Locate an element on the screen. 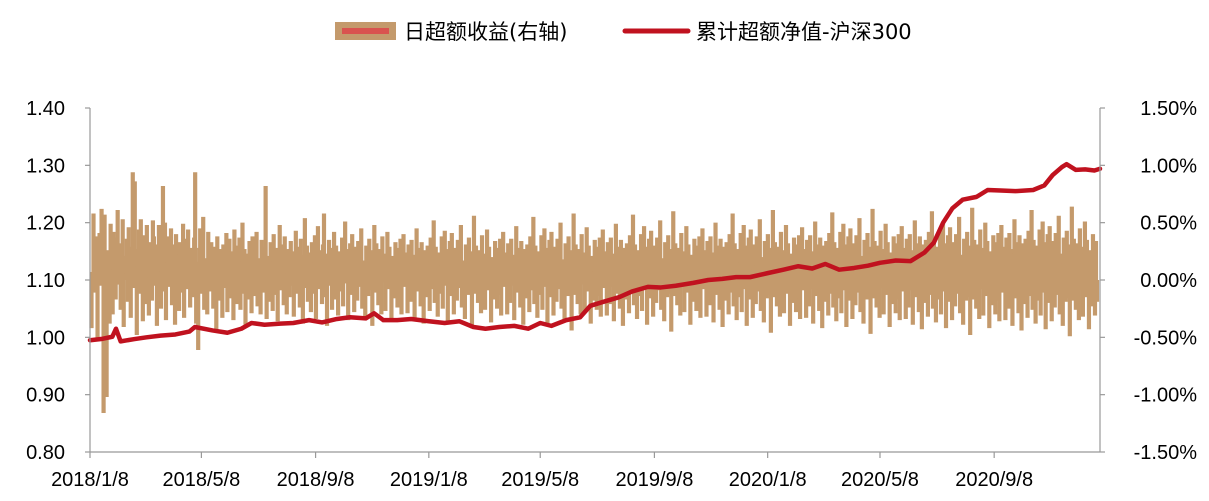 The image size is (1209, 501). right-y-ticks: -1.50% -1.00% -0.50% 0.00% 0.50% 1.00% 1.50% is located at coordinates (1148, 281).